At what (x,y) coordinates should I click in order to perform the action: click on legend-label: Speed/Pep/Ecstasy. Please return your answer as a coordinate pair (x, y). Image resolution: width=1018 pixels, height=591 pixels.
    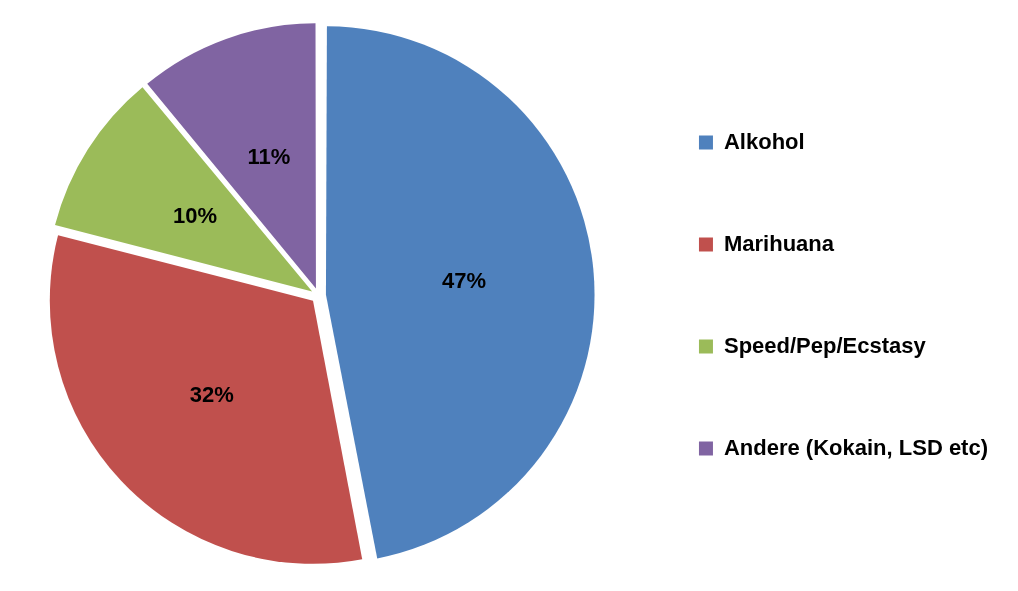
    Looking at the image, I should click on (825, 345).